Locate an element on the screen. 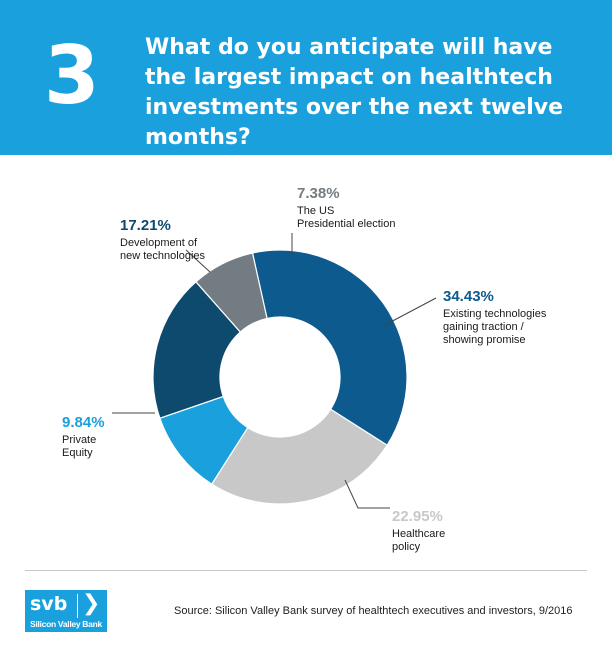 This screenshot has height=652, width=612. slice-us-election is located at coordinates (231, 292).